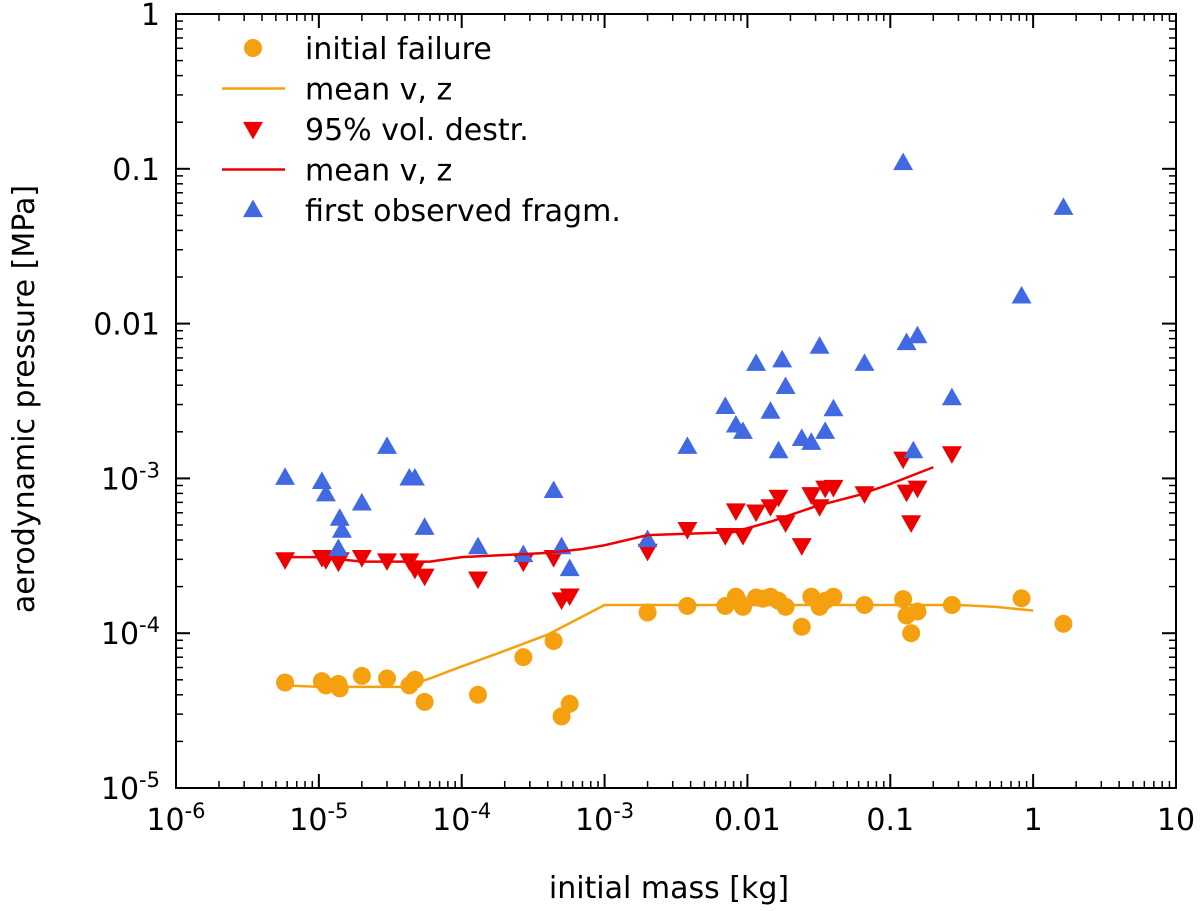  Describe the element at coordinates (130, 632) in the screenshot. I see `y-tick-label: 10⁻⁴` at that location.